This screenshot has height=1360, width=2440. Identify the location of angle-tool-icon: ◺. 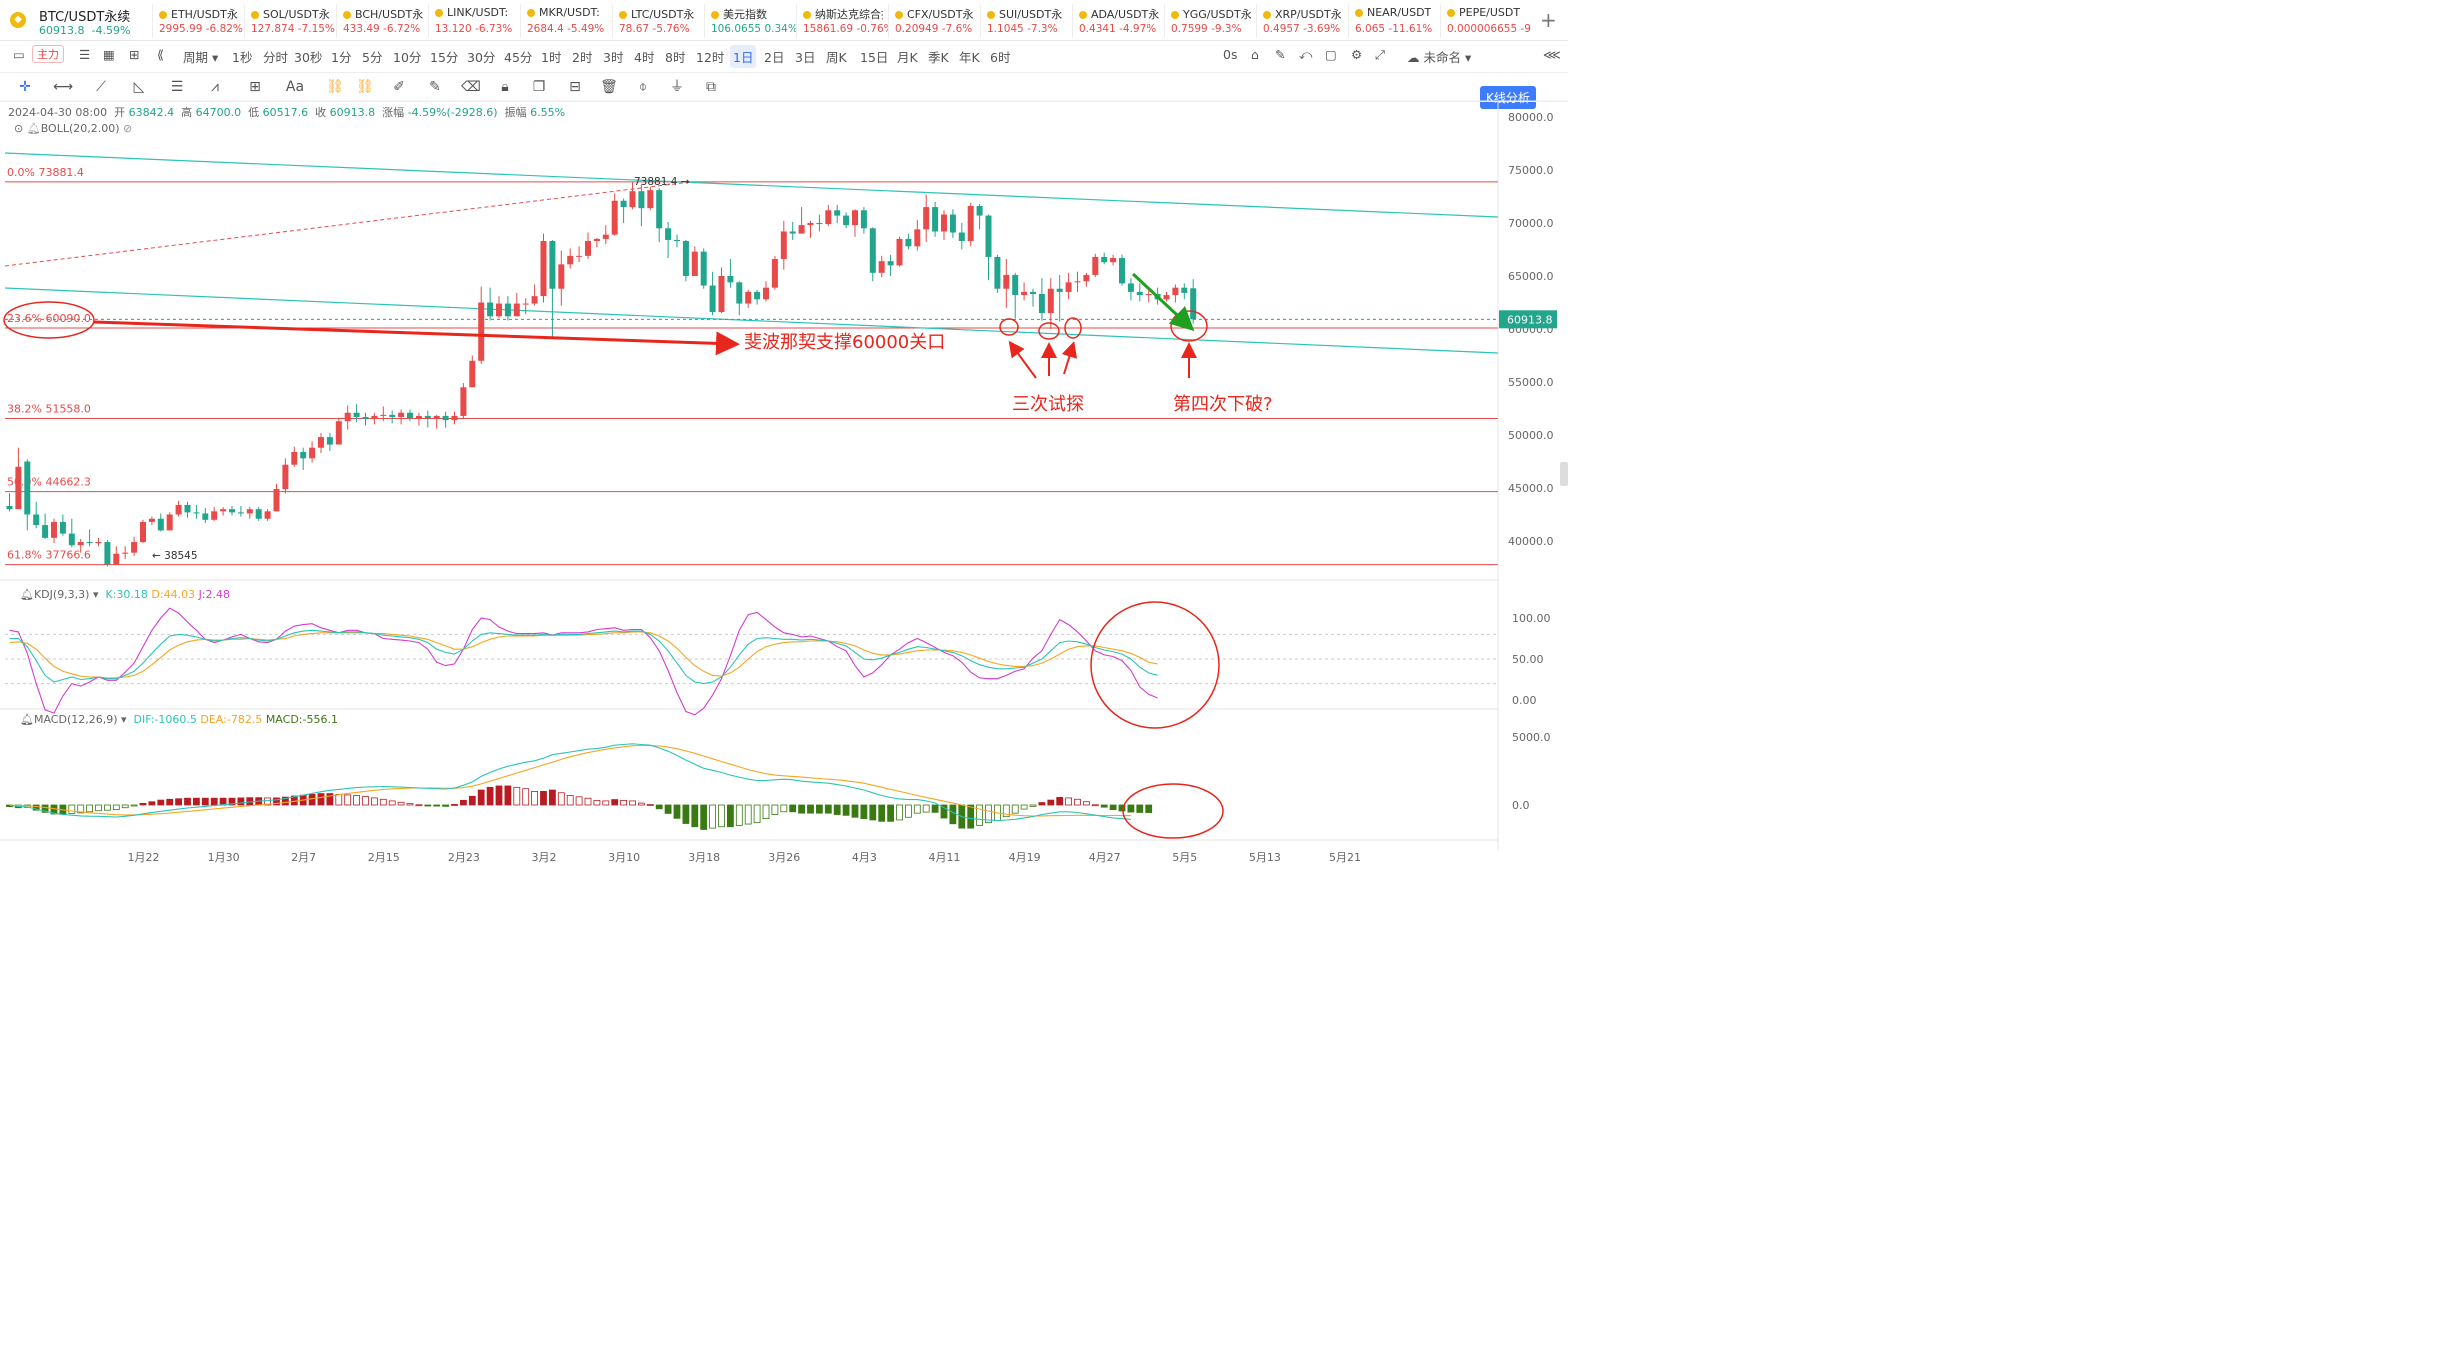
(139, 87).